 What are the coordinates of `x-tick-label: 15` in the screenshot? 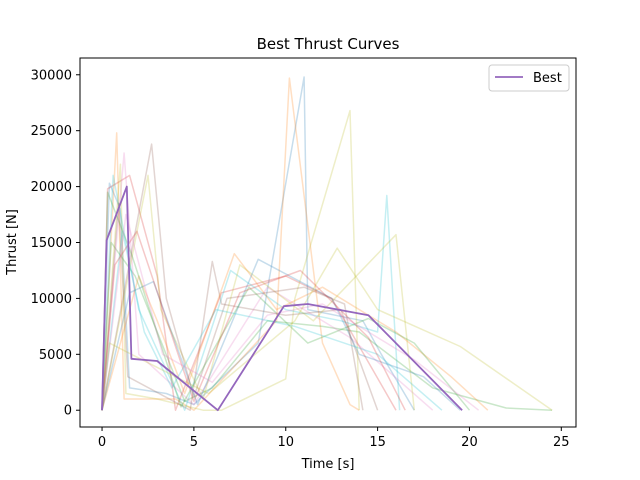 It's located at (377, 442).